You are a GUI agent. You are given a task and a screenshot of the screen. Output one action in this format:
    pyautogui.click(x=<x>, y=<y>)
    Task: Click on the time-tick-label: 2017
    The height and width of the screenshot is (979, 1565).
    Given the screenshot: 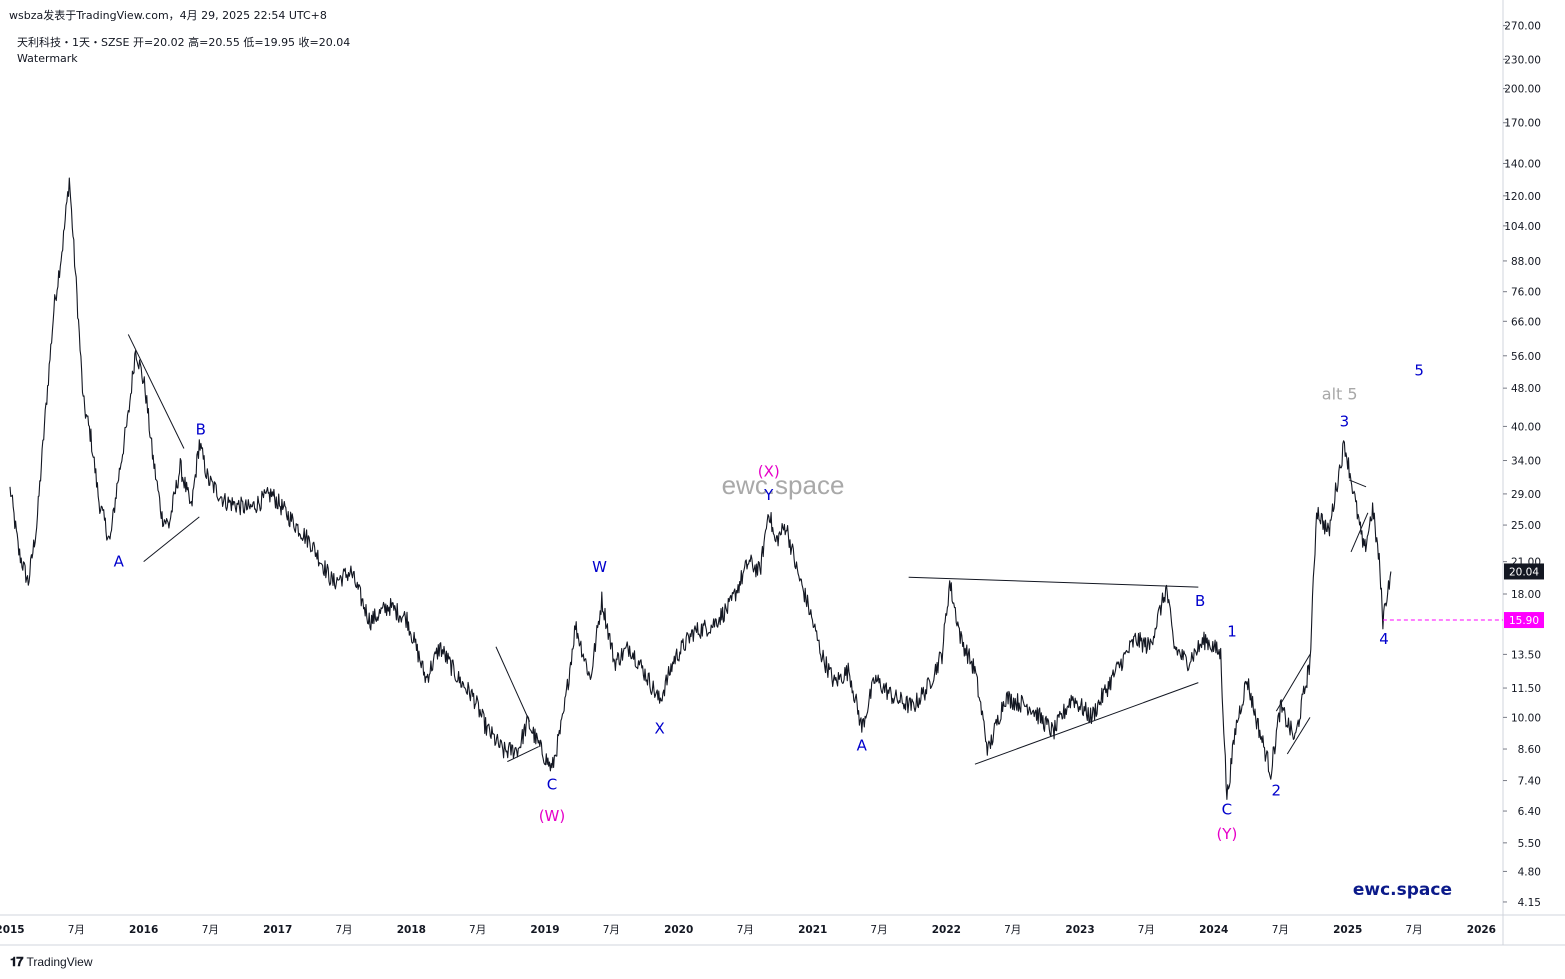 What is the action you would take?
    pyautogui.click(x=277, y=930)
    